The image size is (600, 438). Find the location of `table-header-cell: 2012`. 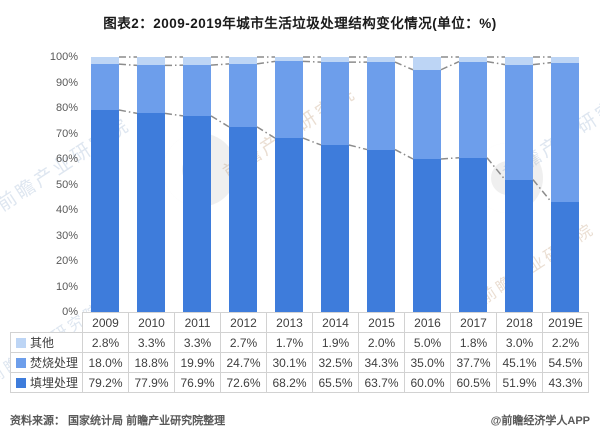

table-header-cell: 2012 is located at coordinates (243, 322).